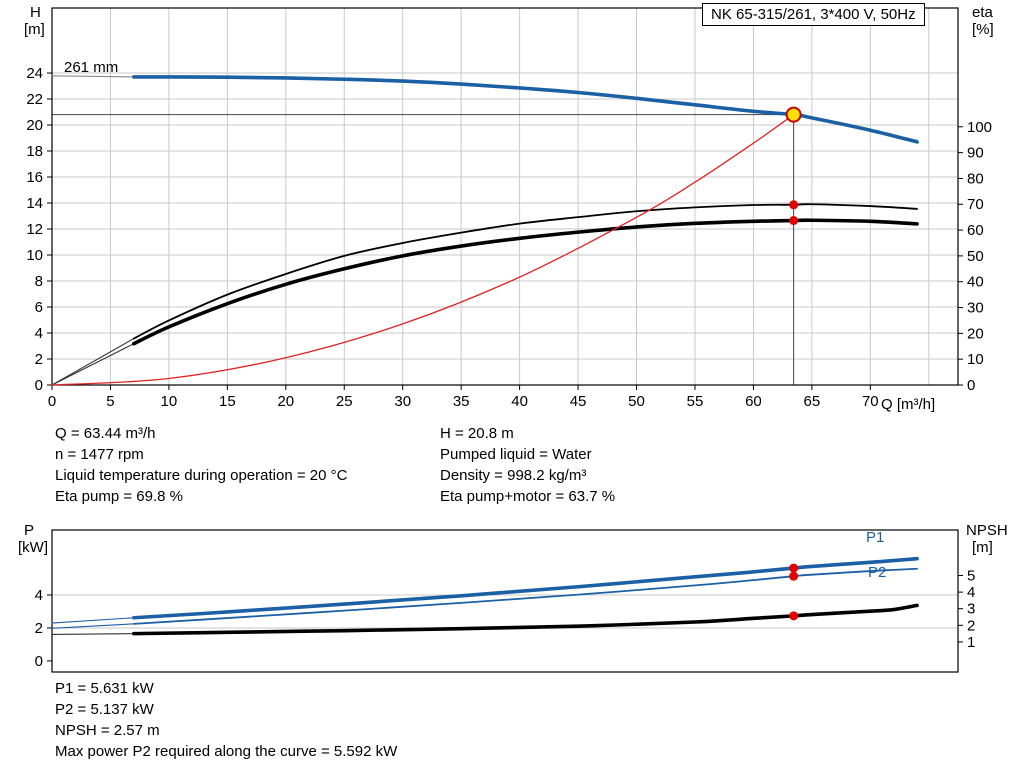 The width and height of the screenshot is (1024, 781). What do you see at coordinates (39, 307) in the screenshot?
I see `svg-text: 6` at bounding box center [39, 307].